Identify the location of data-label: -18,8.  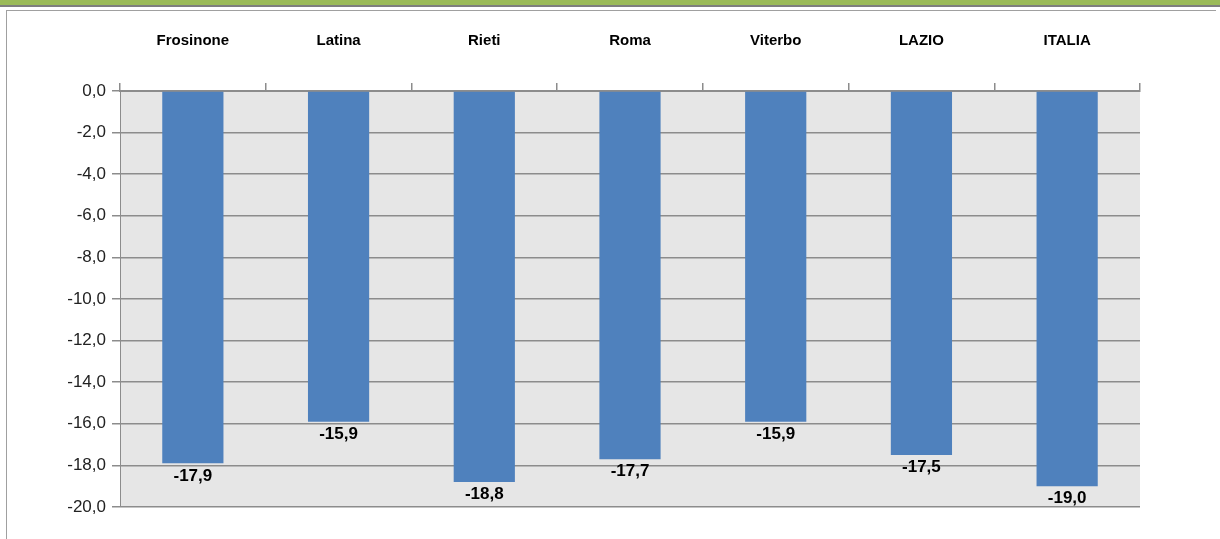
(484, 494).